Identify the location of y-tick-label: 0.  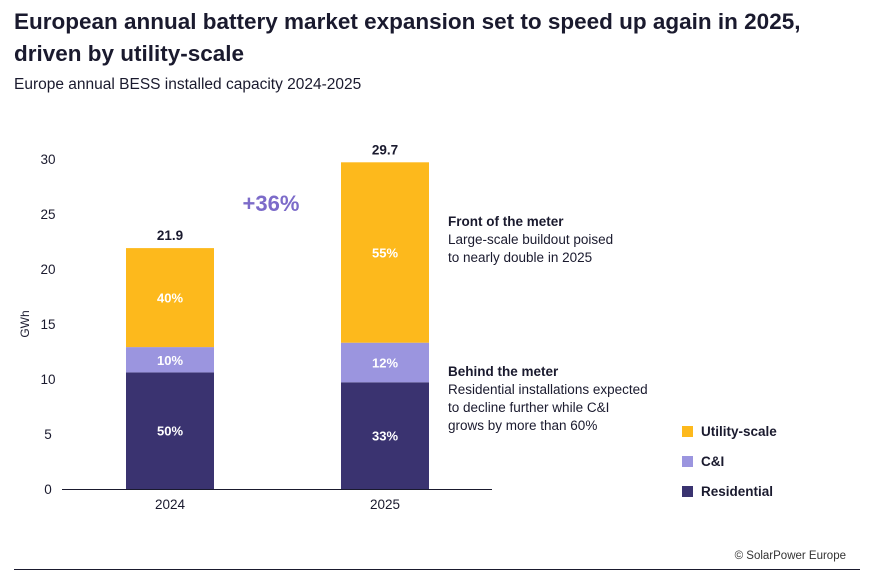
(48, 489).